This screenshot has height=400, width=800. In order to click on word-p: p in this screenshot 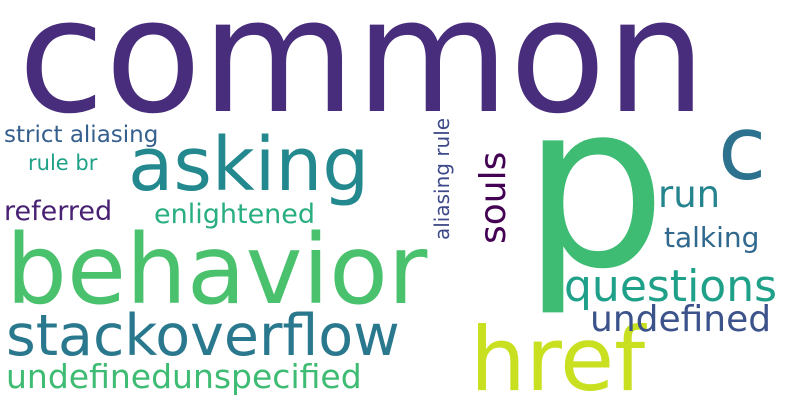, I will do `click(594, 186)`.